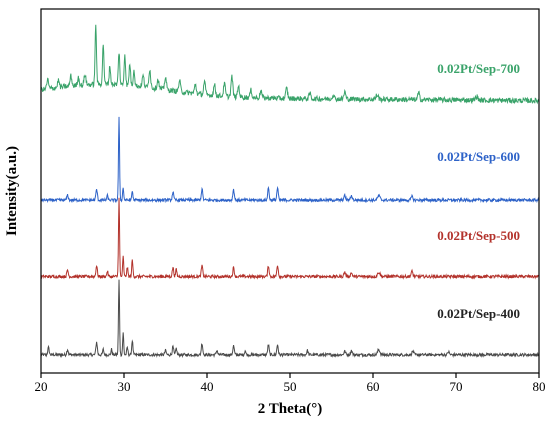  What do you see at coordinates (539, 386) in the screenshot?
I see `x-tick-label: 80` at bounding box center [539, 386].